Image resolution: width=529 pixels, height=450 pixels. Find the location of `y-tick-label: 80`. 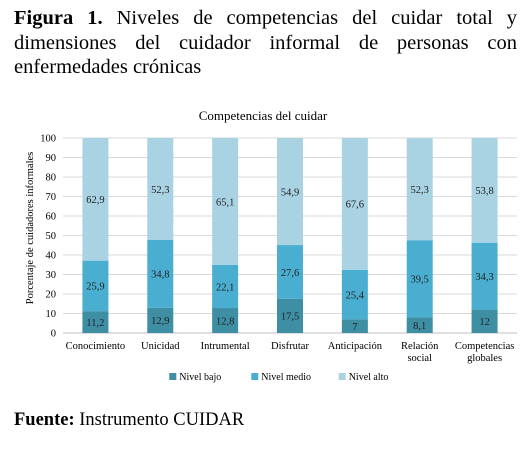

y-tick-label: 80 is located at coordinates (51, 178).